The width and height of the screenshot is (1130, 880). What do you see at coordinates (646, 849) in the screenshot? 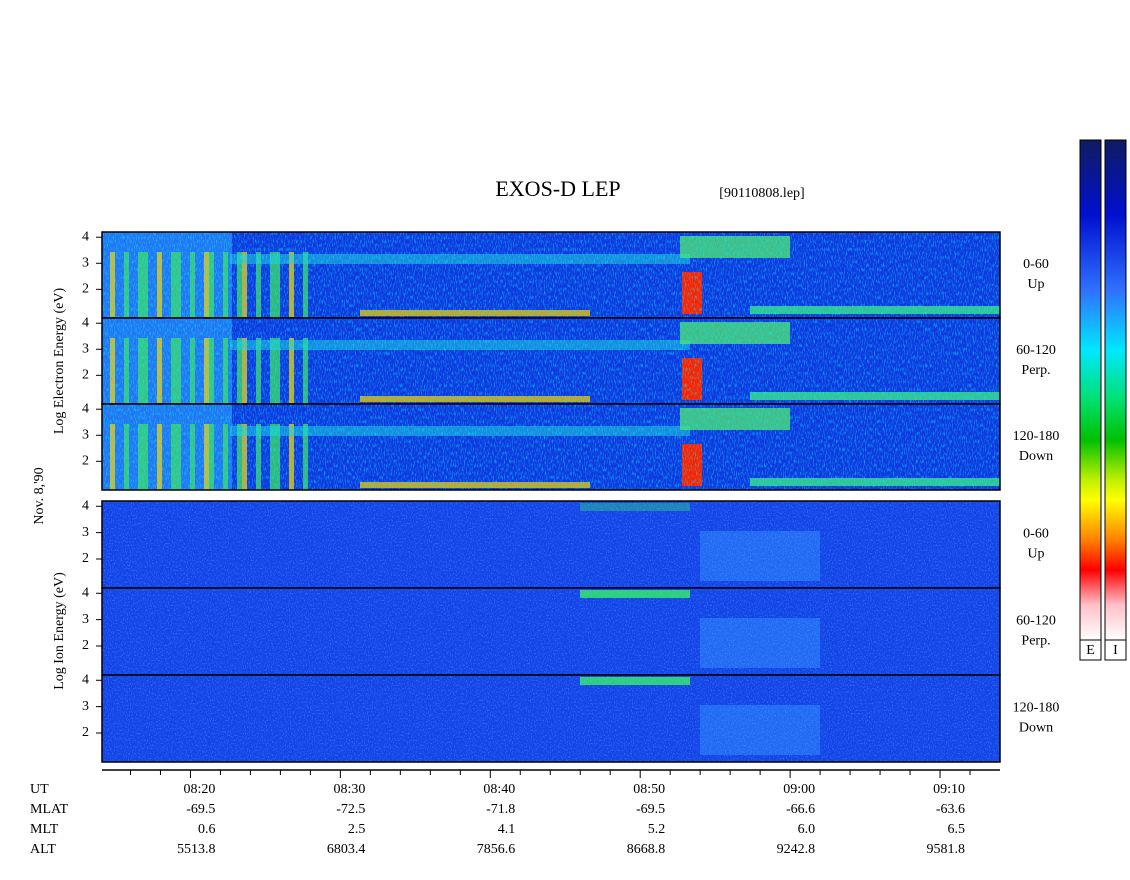
I see `ephemeris-value: 8668.8` at bounding box center [646, 849].